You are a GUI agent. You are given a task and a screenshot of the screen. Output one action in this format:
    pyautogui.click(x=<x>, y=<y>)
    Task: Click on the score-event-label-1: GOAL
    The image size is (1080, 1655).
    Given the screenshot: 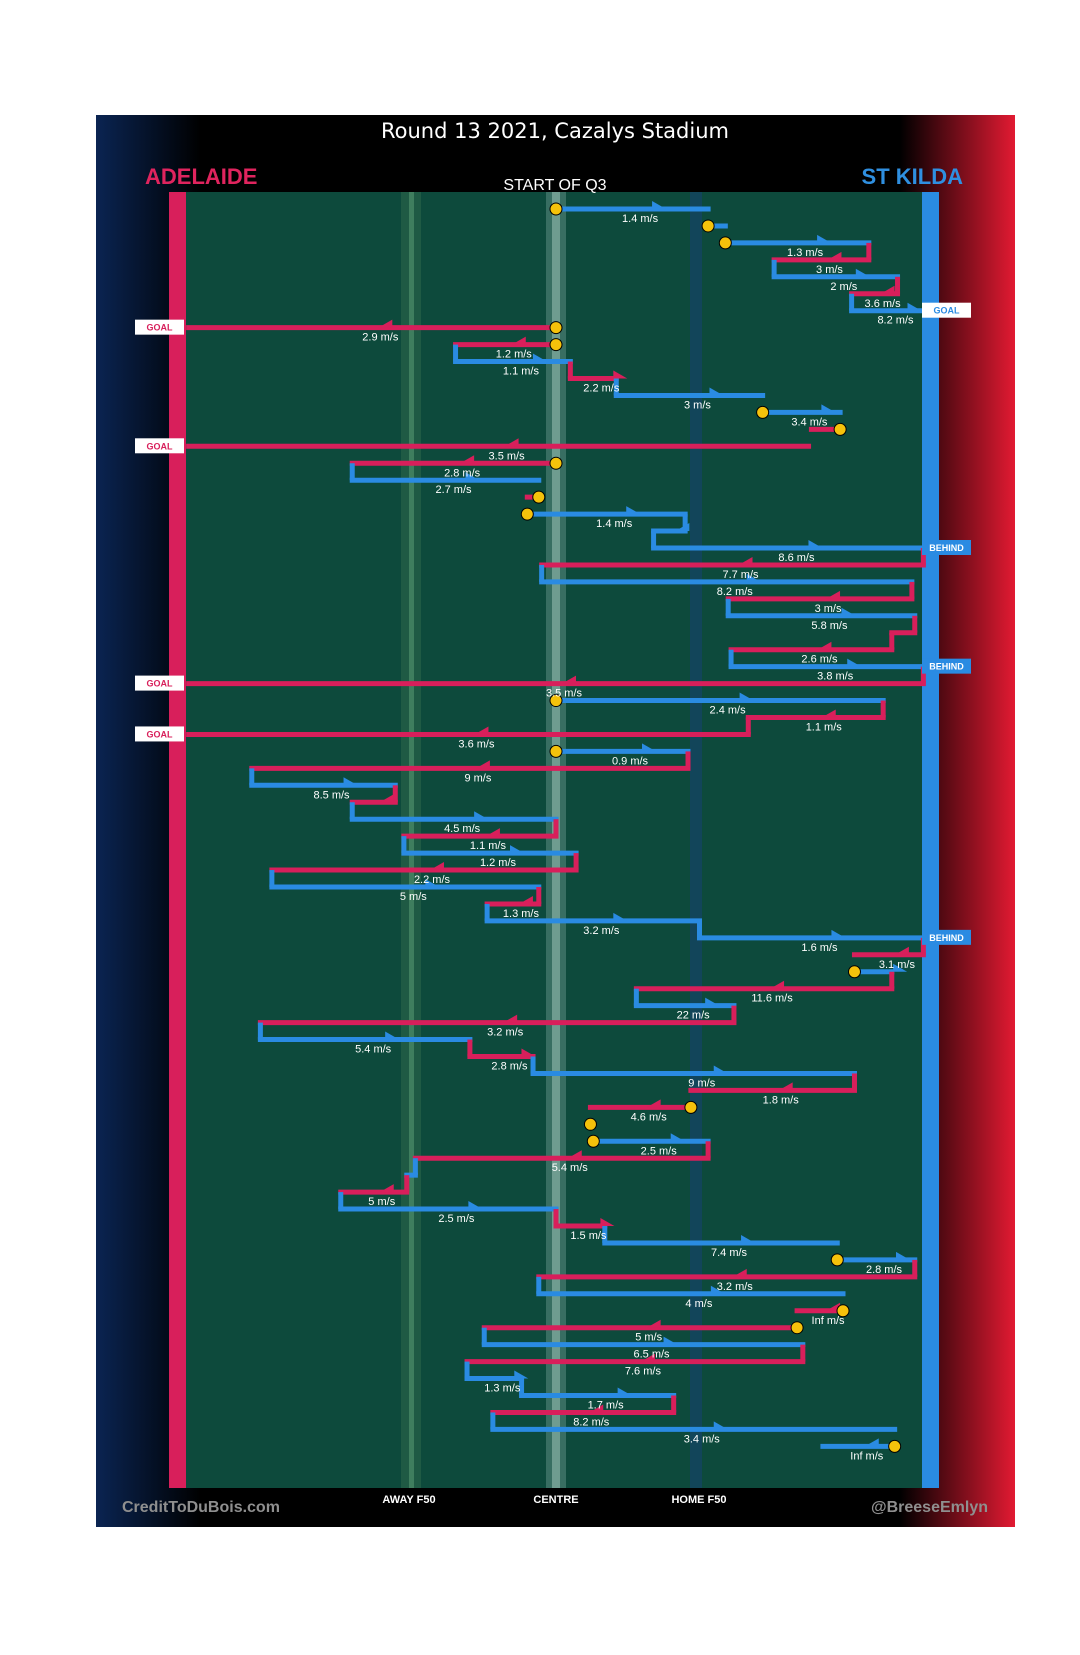 What is the action you would take?
    pyautogui.click(x=160, y=328)
    